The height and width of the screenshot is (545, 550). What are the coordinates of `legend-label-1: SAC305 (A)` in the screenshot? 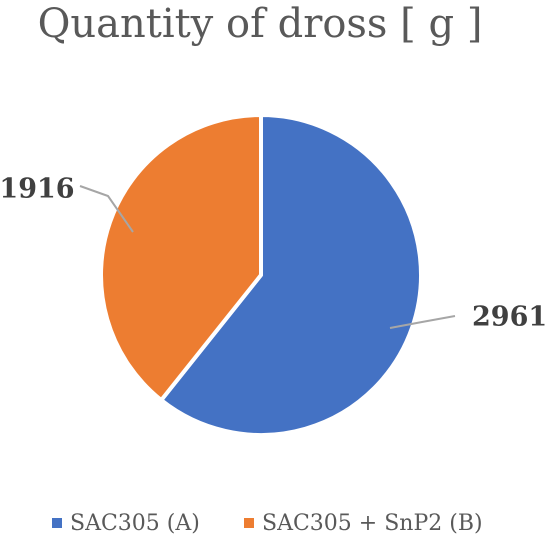 It's located at (135, 523).